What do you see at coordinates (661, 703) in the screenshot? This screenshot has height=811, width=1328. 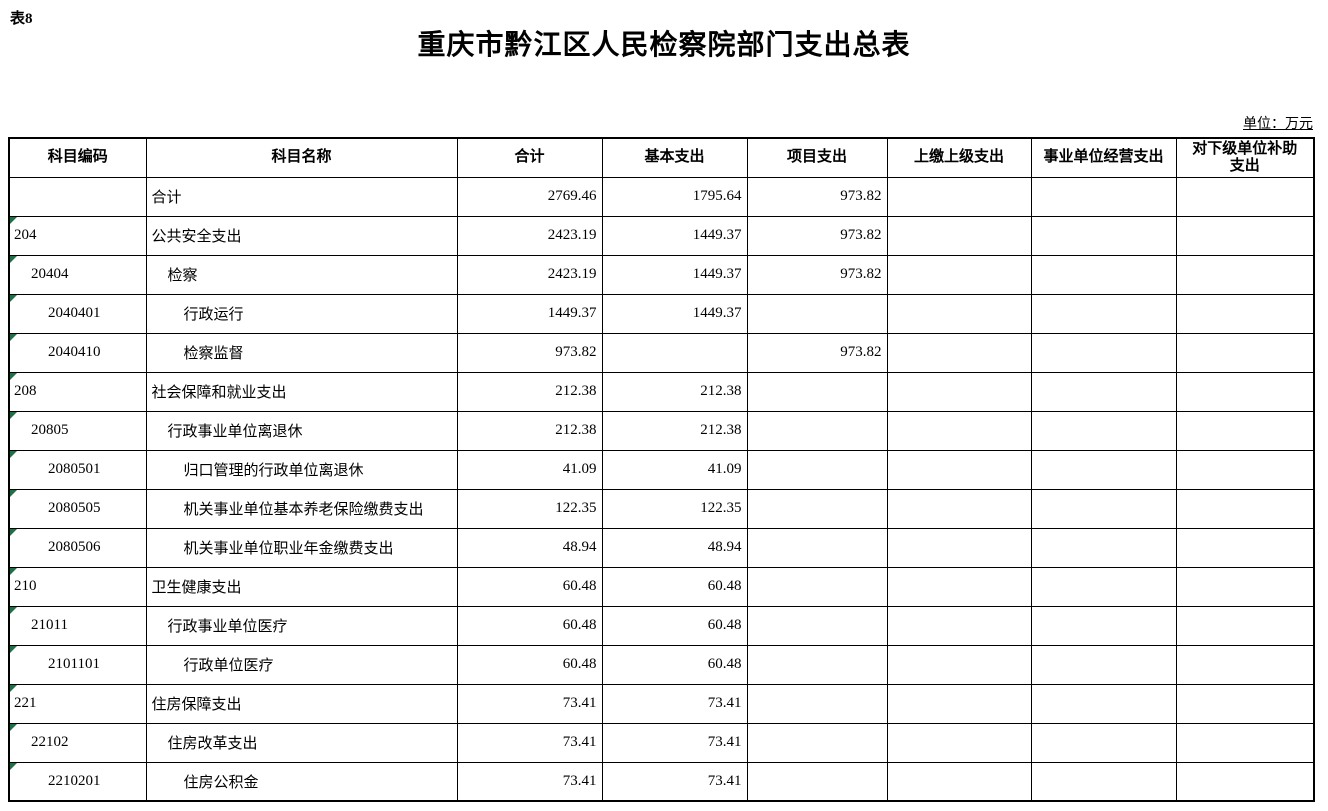 I see `table-row: 221 住房保障支出 73.41 73.41` at bounding box center [661, 703].